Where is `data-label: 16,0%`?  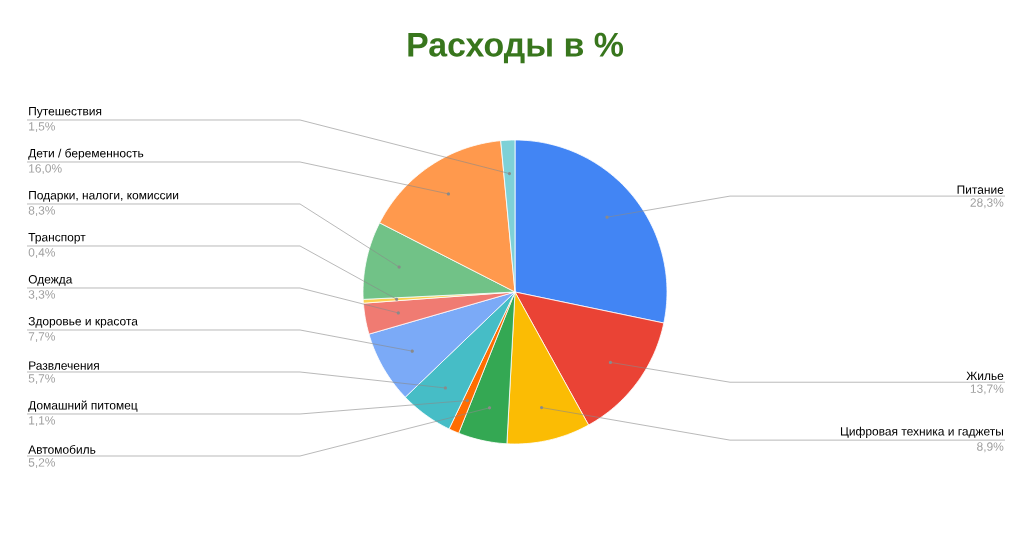
data-label: 16,0% is located at coordinates (45, 169).